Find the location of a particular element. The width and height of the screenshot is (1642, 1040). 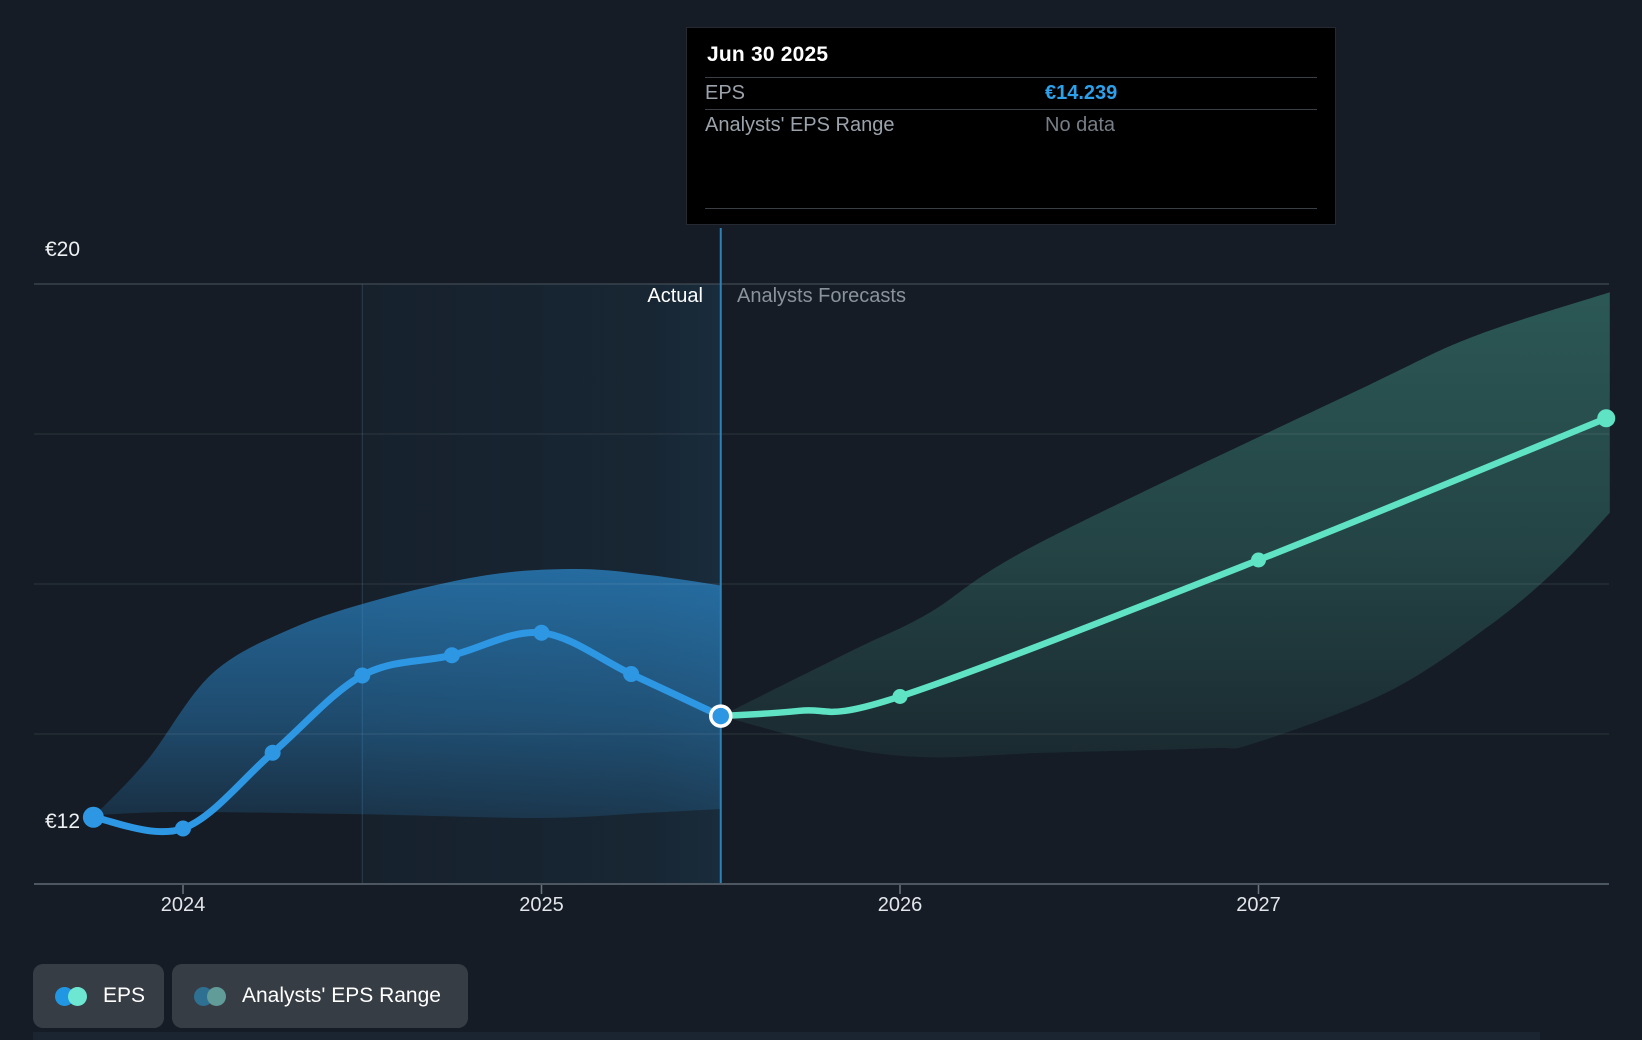

x-tick-label-2024: 2024 is located at coordinates (183, 905).